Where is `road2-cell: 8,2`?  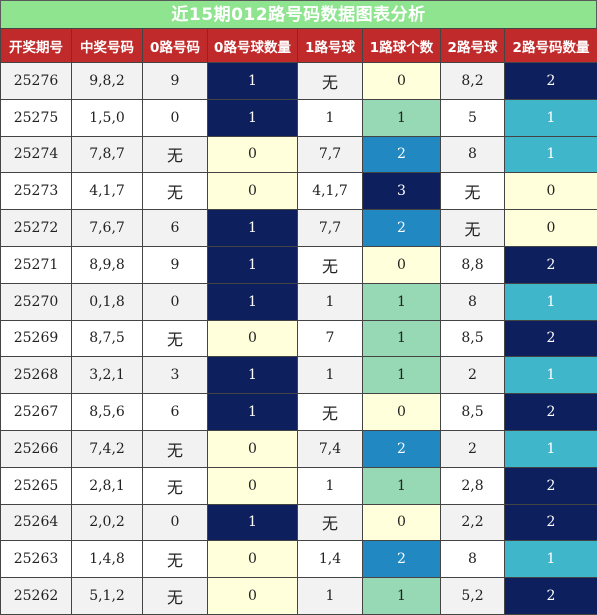
road2-cell: 8,2 is located at coordinates (473, 81).